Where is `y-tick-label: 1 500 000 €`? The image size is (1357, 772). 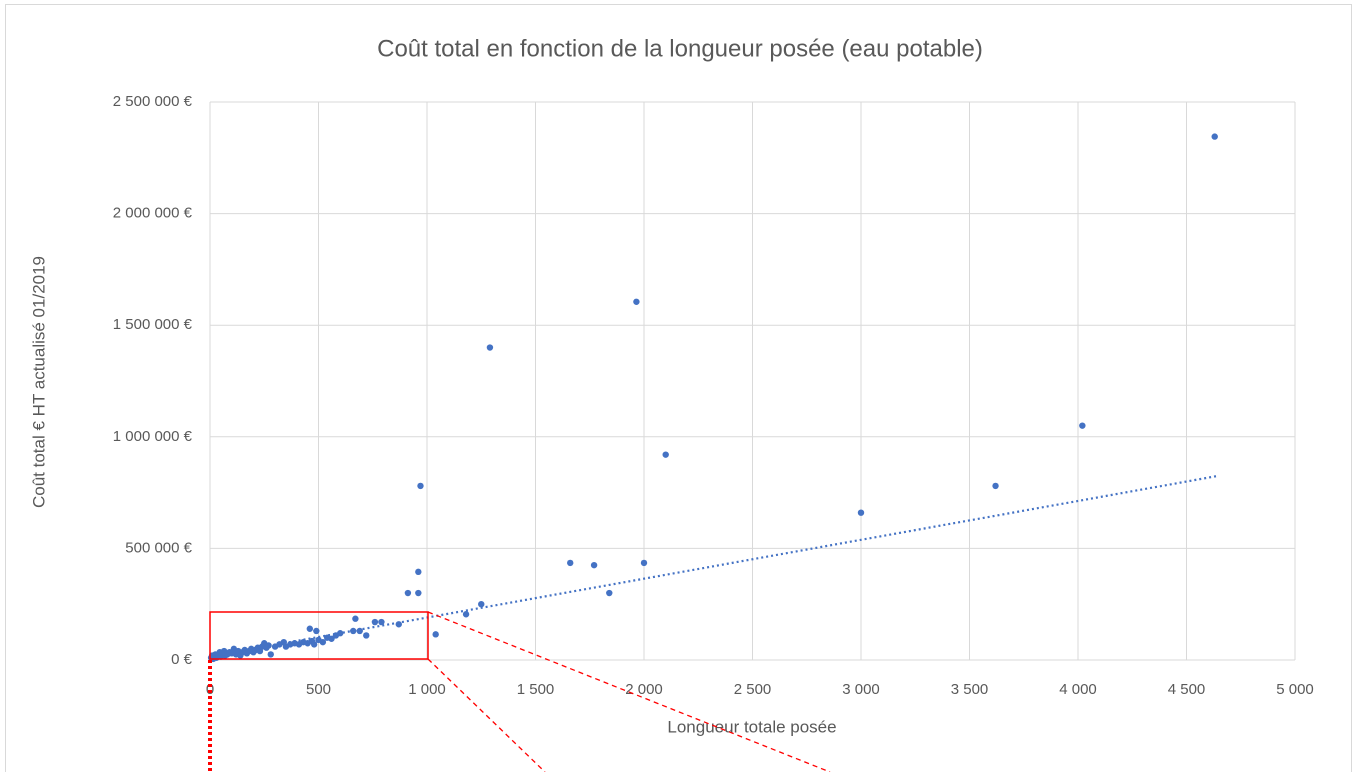
y-tick-label: 1 500 000 € is located at coordinates (153, 324).